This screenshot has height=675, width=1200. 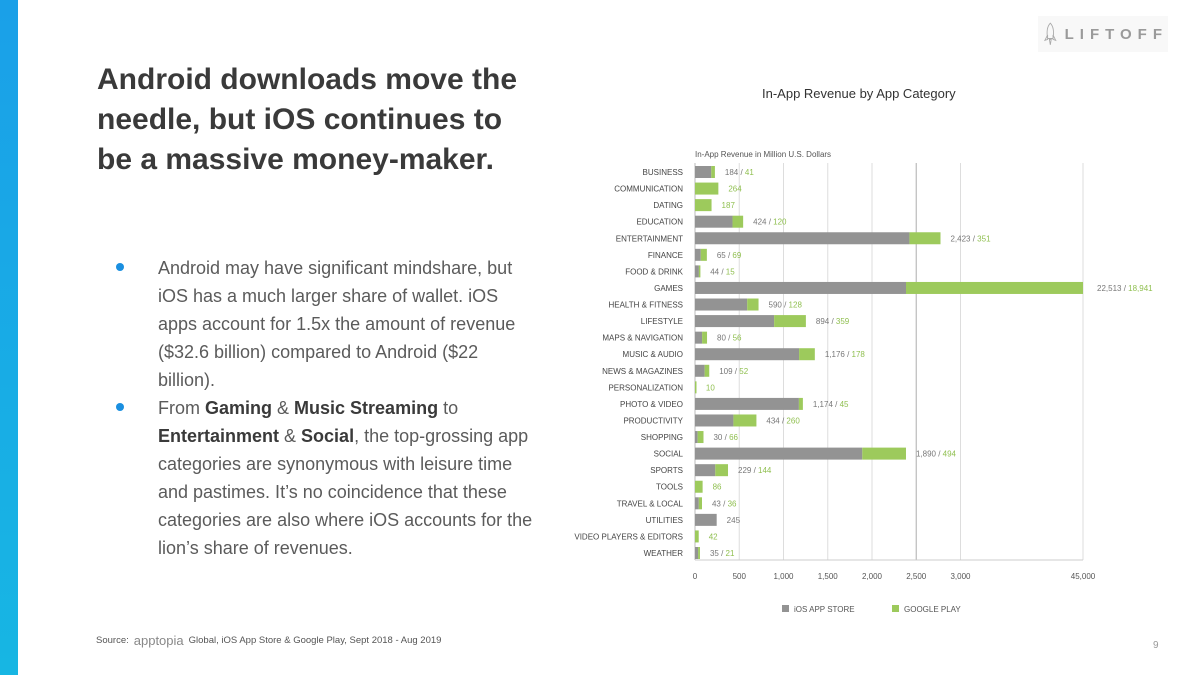 I want to click on data-label: 35 / 21, so click(x=722, y=553).